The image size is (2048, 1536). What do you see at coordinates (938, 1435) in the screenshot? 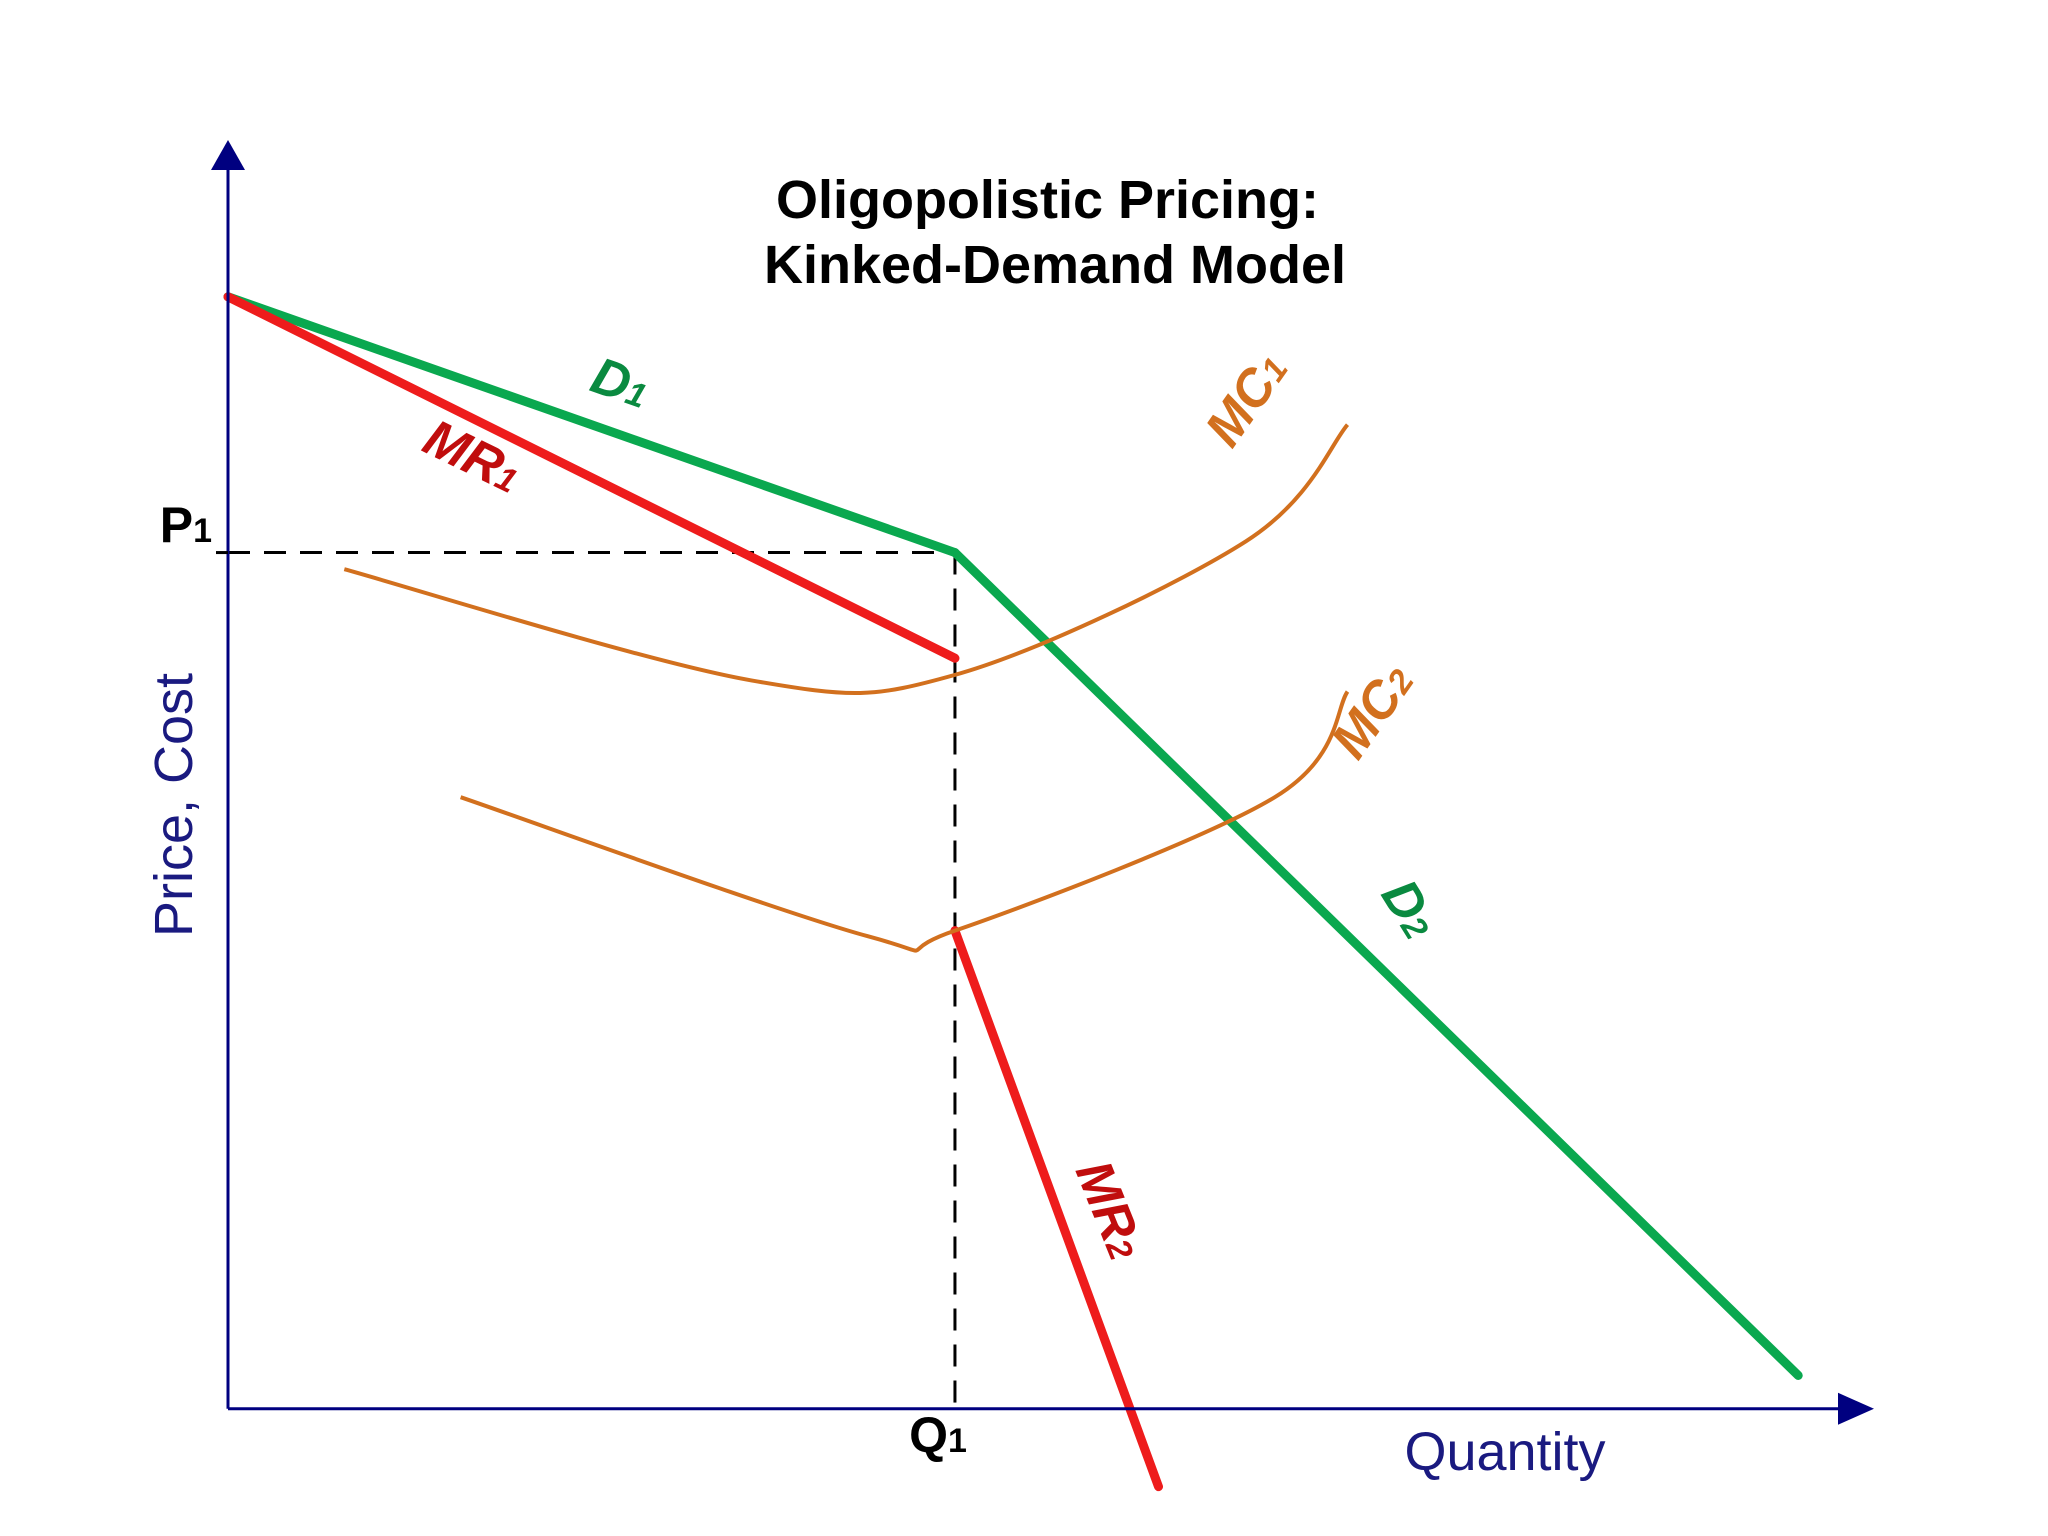
I see `x-tick-label-q1: Q1` at bounding box center [938, 1435].